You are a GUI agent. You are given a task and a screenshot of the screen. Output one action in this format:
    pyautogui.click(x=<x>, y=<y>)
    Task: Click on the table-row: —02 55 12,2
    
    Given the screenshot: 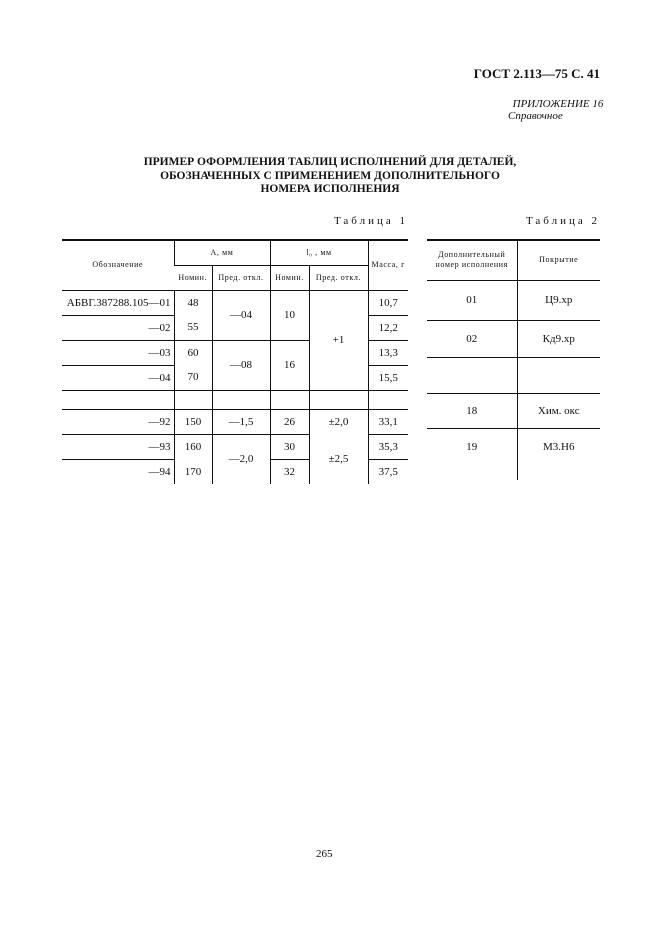 What is the action you would take?
    pyautogui.click(x=235, y=328)
    